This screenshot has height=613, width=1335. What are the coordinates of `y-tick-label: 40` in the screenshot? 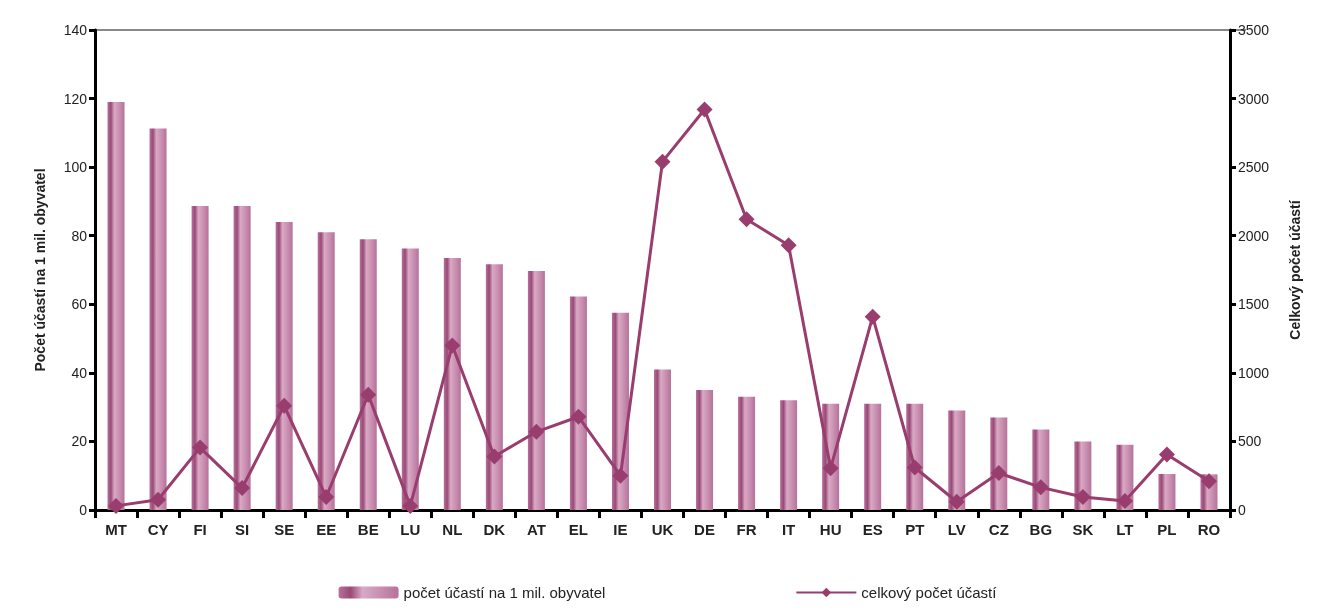 It's located at (79, 372).